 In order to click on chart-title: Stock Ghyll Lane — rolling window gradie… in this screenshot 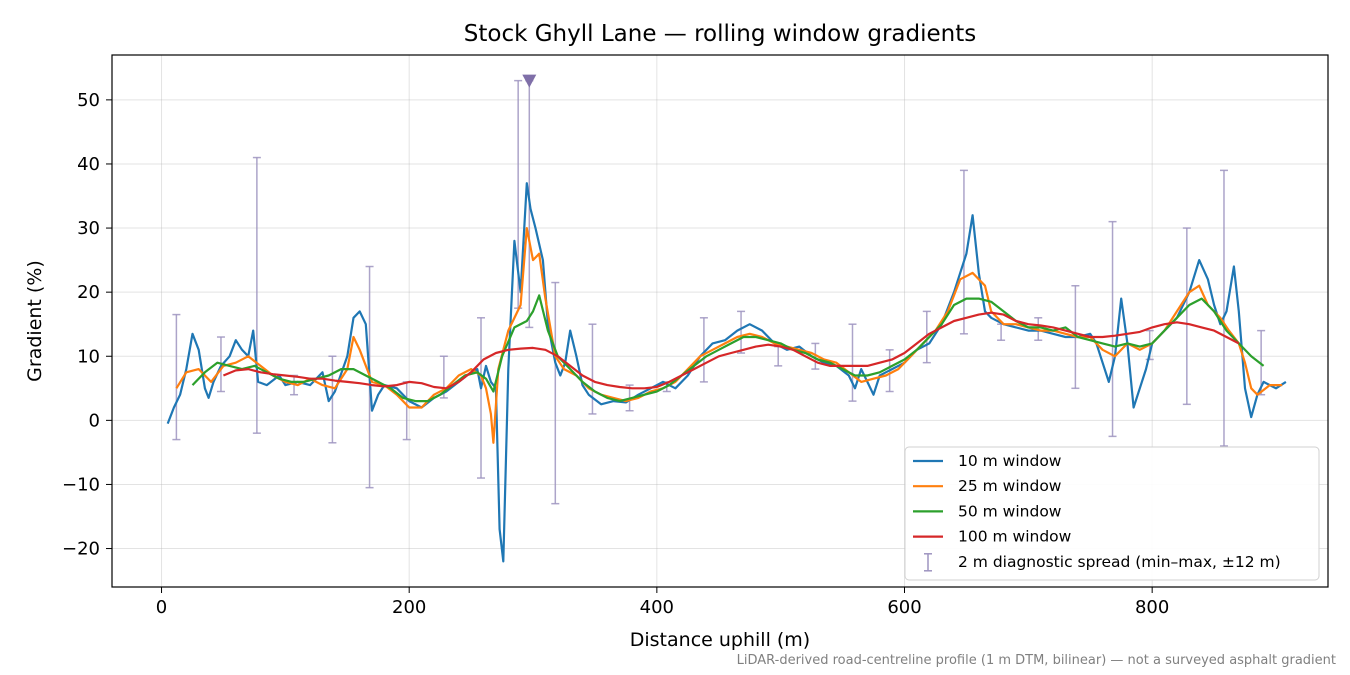, I will do `click(720, 34)`.